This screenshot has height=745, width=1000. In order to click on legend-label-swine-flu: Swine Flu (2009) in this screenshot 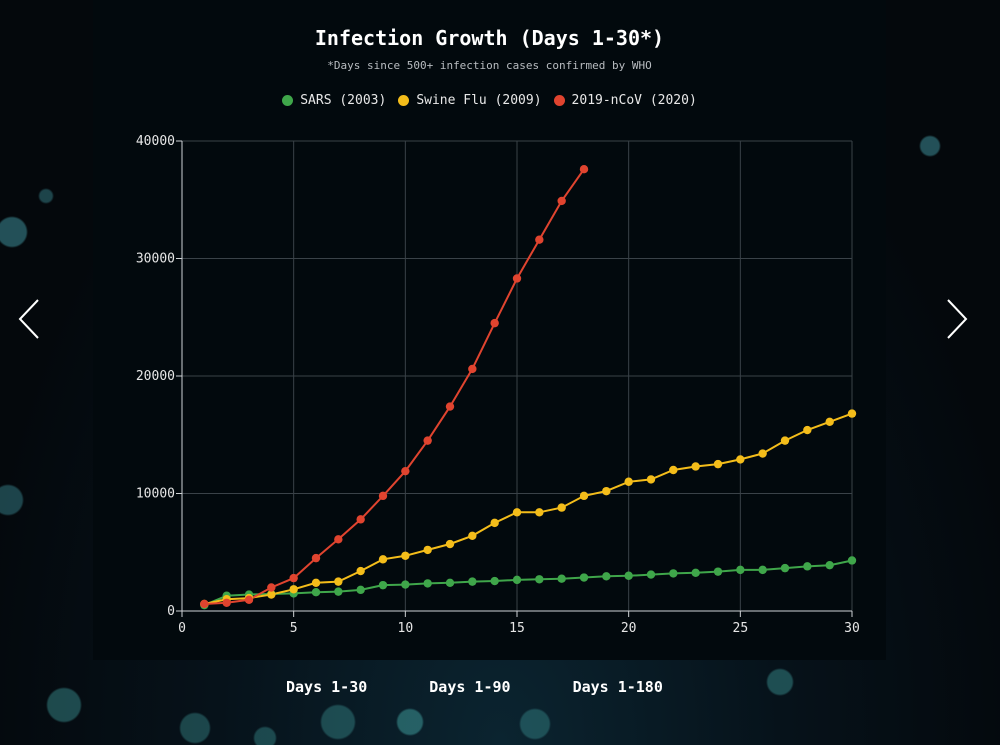, I will do `click(479, 100)`.